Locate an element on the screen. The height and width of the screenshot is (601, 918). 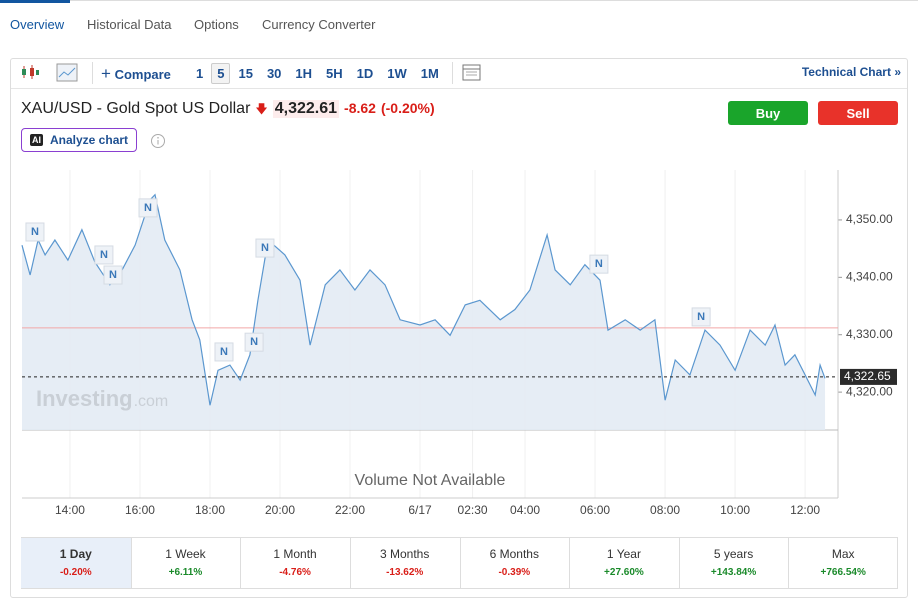
period-change: -0.20% is located at coordinates (75, 572).